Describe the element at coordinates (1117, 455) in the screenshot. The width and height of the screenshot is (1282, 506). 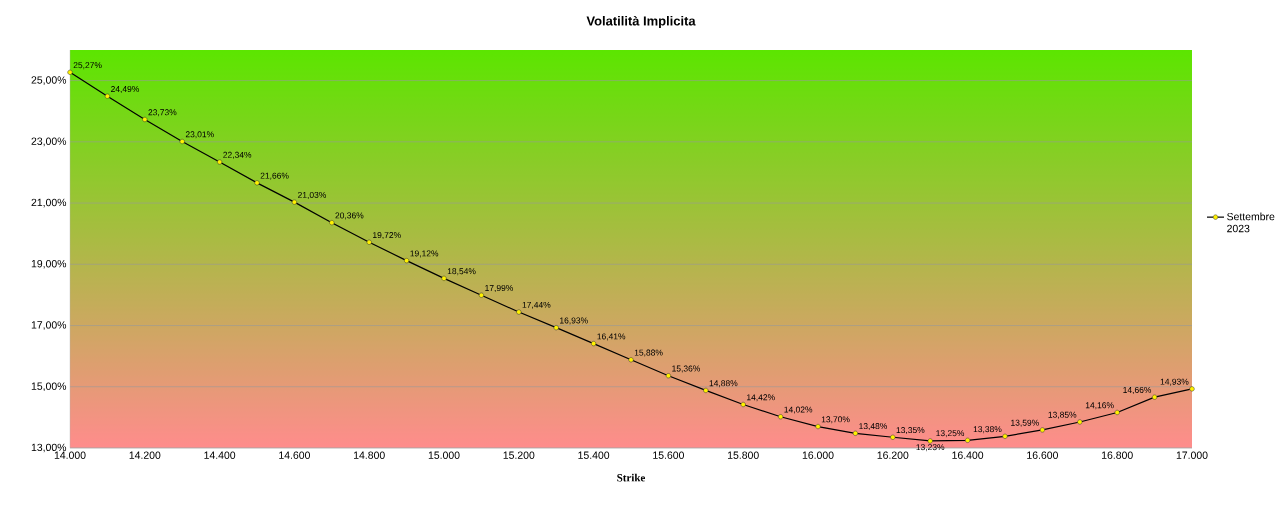
I see `x-tick-label: 16.800` at that location.